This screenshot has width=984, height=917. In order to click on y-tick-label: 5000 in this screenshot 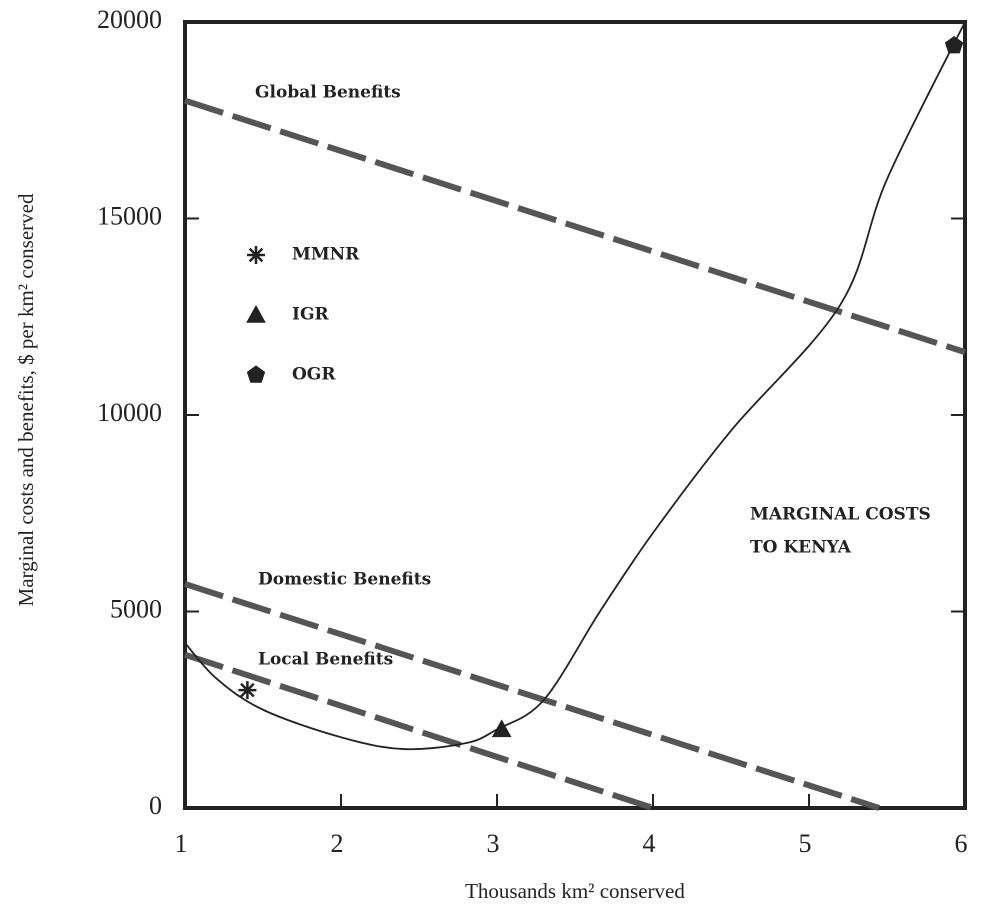, I will do `click(136, 608)`.